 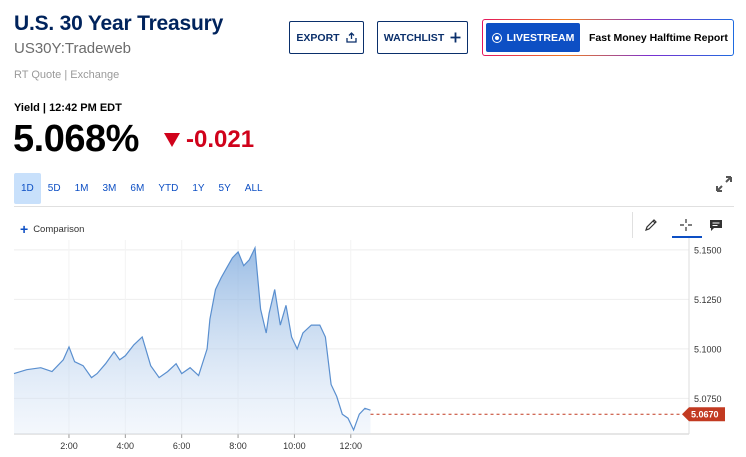 I want to click on range-1m: 1M, so click(x=81, y=188).